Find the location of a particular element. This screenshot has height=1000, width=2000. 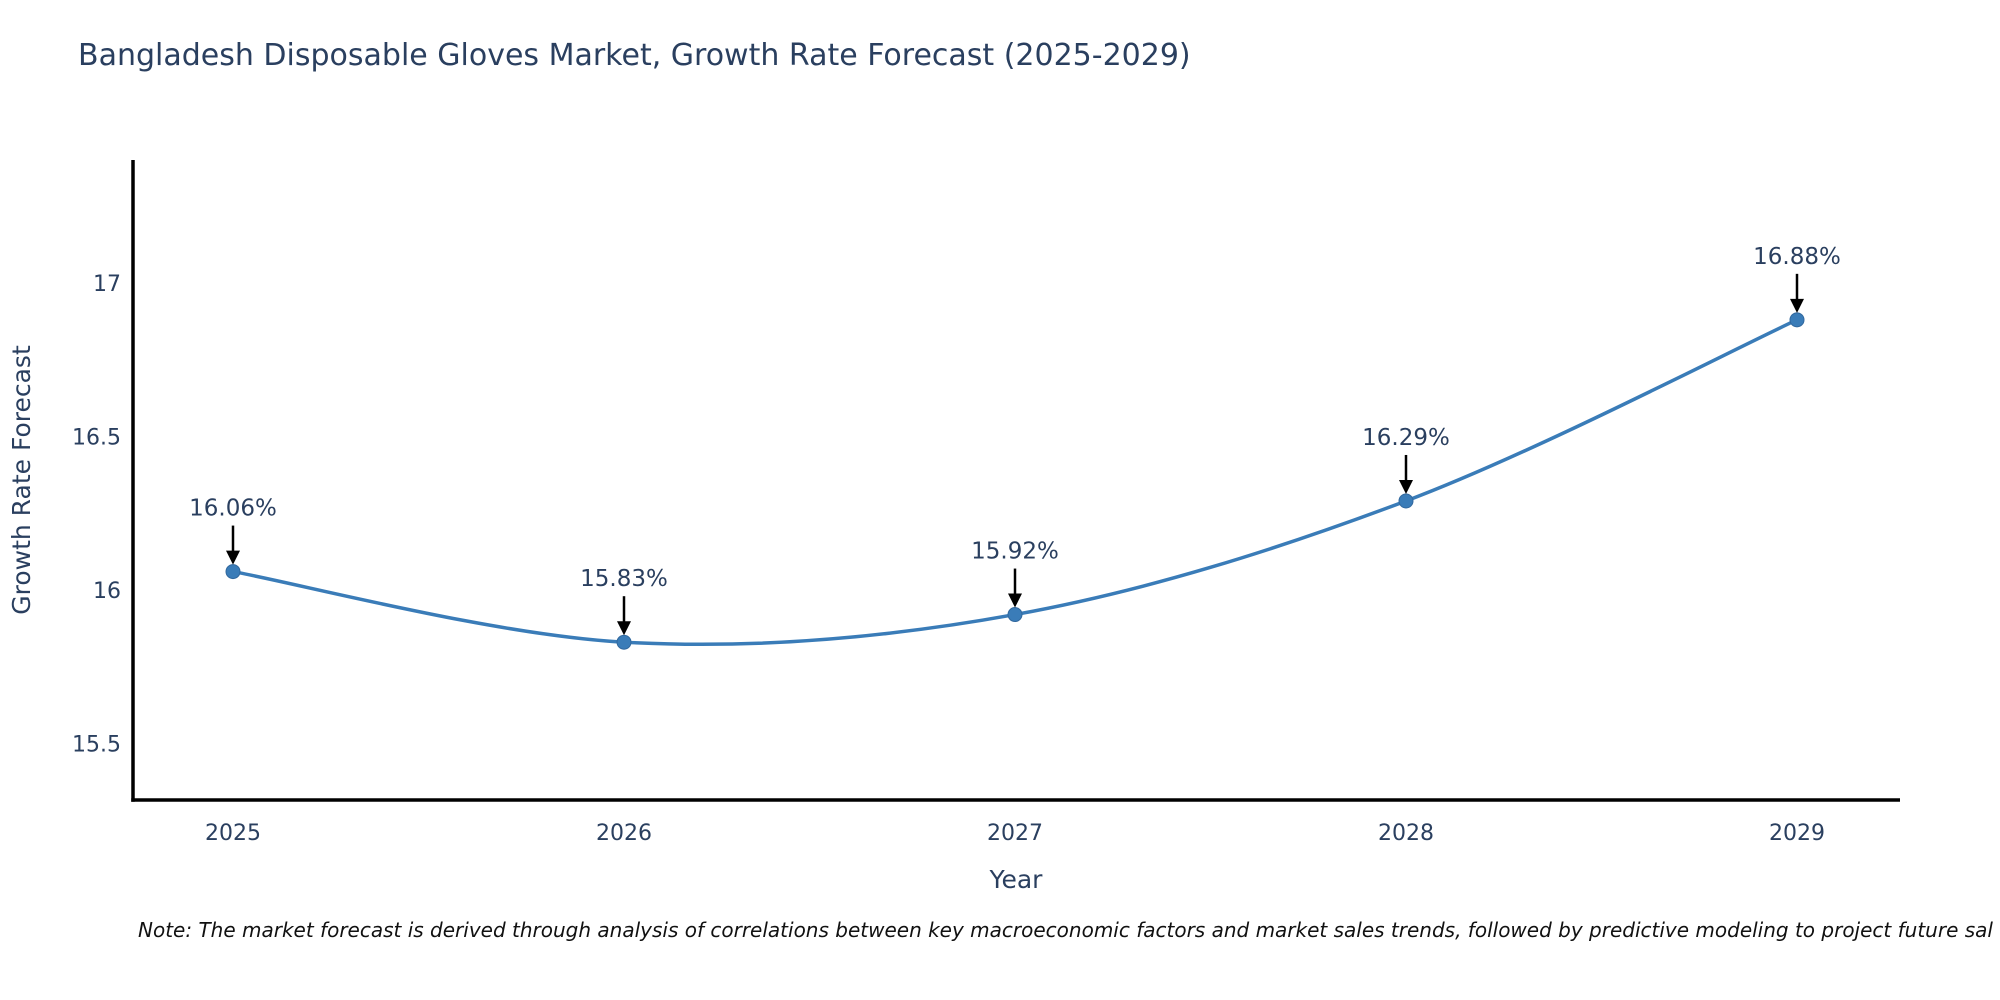

x-tick-label: 2027 is located at coordinates (1015, 833).